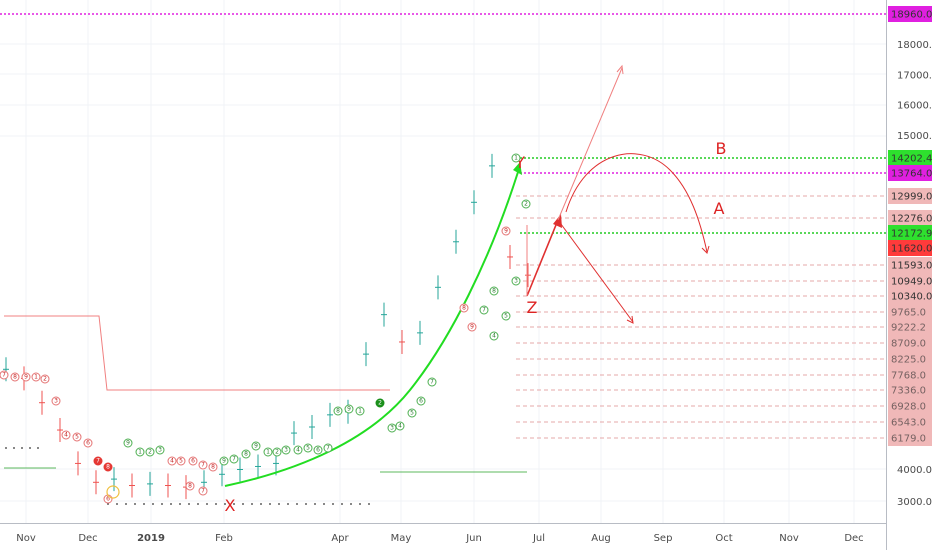 This screenshot has width=932, height=550. Describe the element at coordinates (911, 297) in the screenshot. I see `price-level-label: 10340.0` at that location.